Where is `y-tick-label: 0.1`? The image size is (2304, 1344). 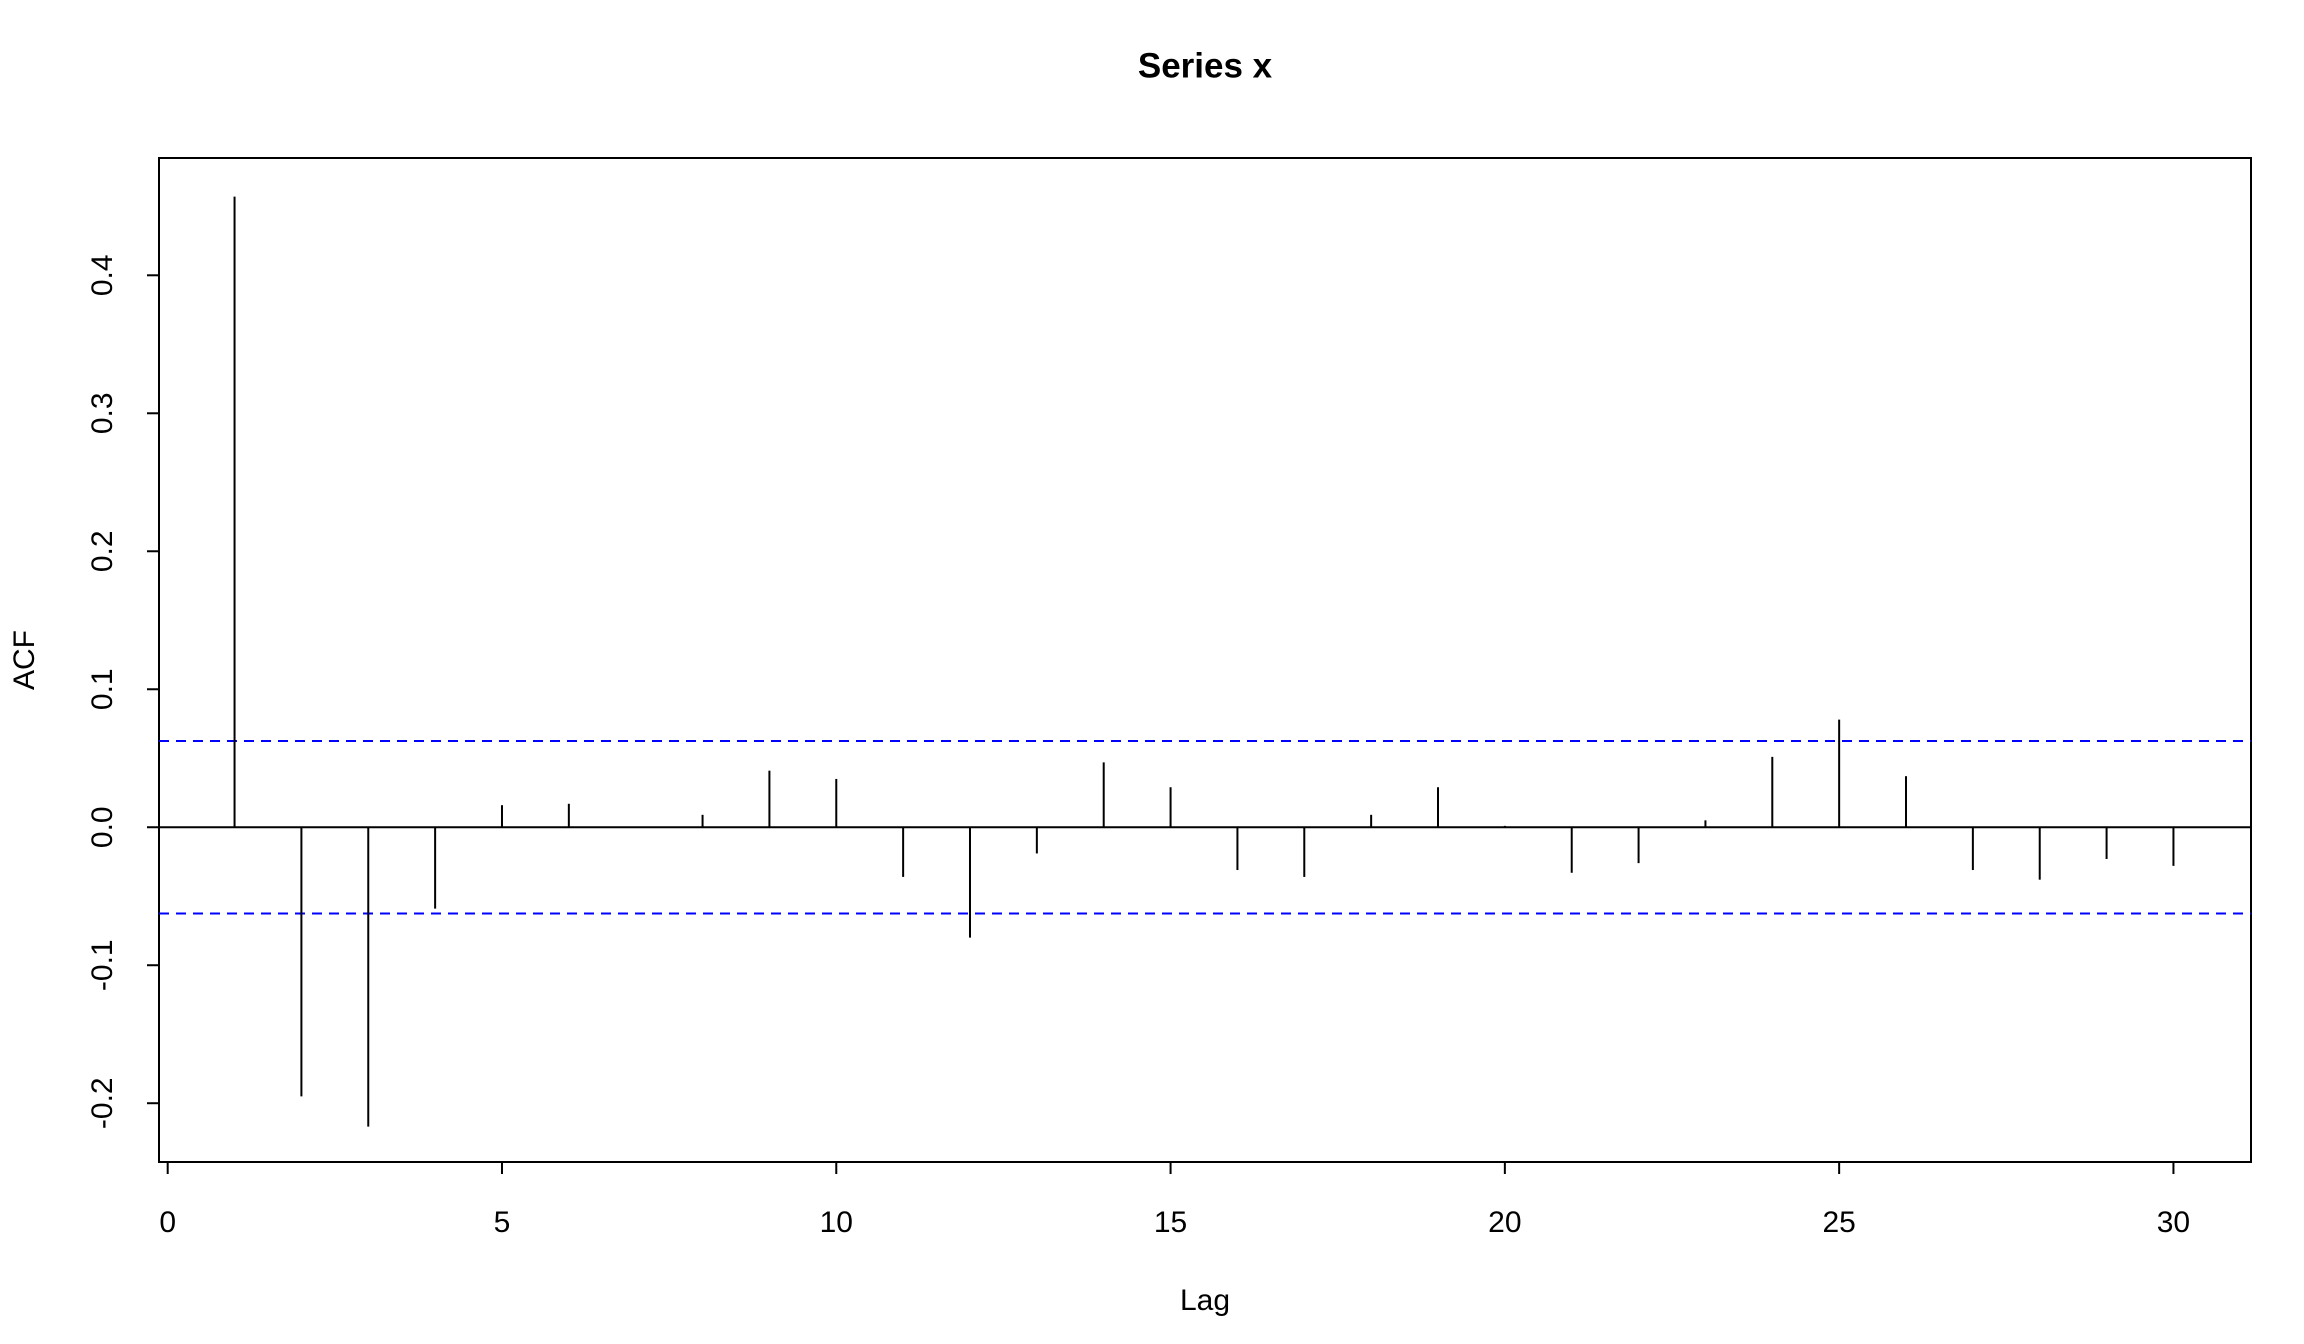 y-tick-label: 0.1 is located at coordinates (102, 689).